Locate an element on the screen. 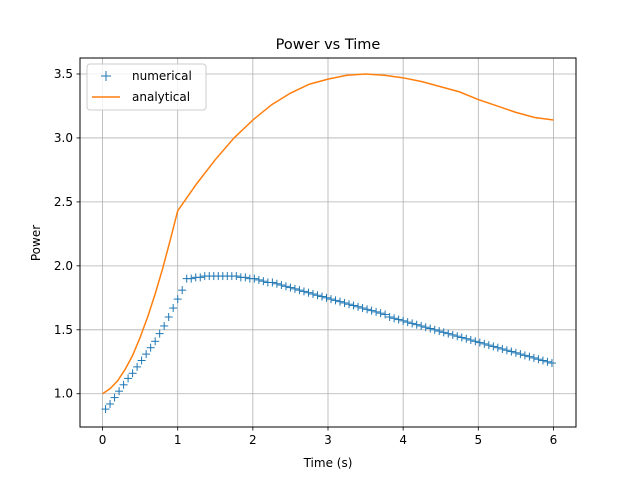 This screenshot has width=640, height=480. y-tick-label: 1.5 is located at coordinates (63, 330).